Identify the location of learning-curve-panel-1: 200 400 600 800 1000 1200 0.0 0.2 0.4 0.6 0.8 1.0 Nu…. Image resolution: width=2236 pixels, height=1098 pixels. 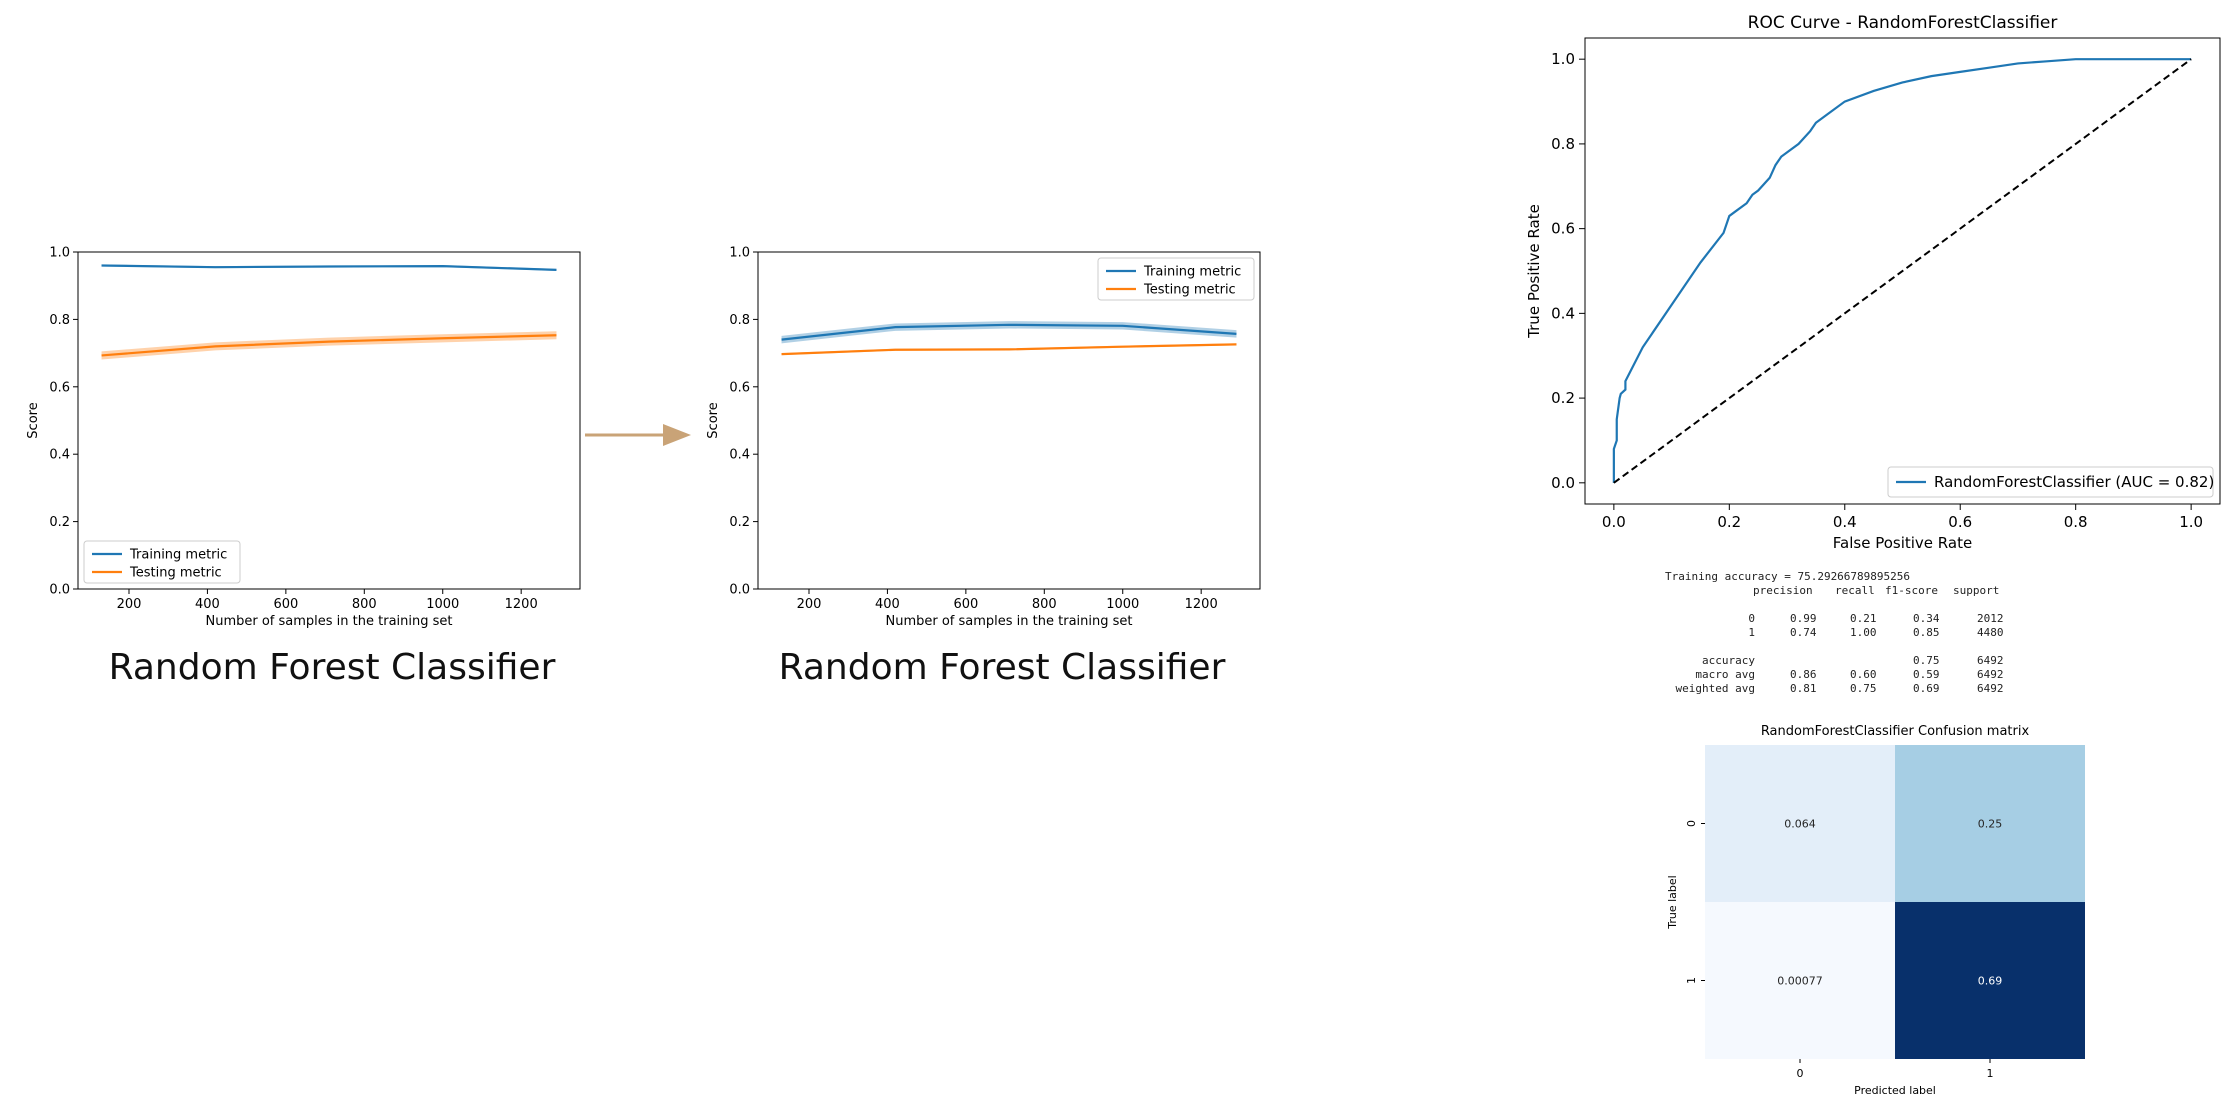
(300, 440).